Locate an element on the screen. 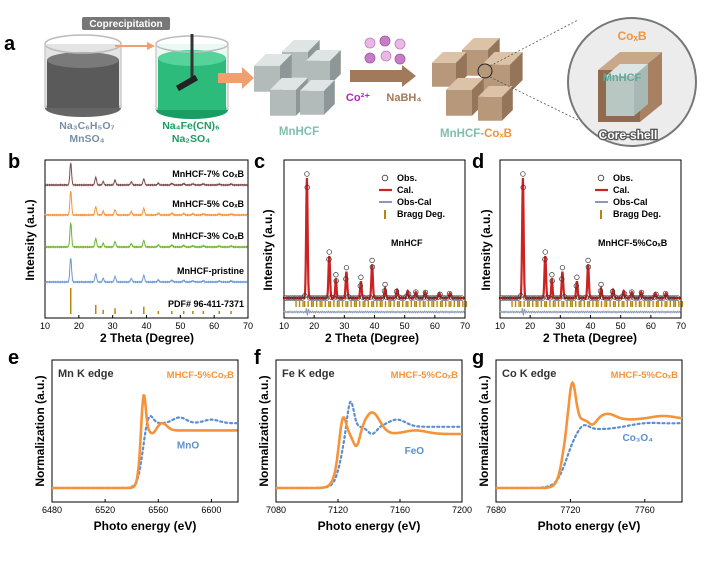 The height and width of the screenshot is (563, 704). mnhcf-label: MnHCF is located at coordinates (299, 132).